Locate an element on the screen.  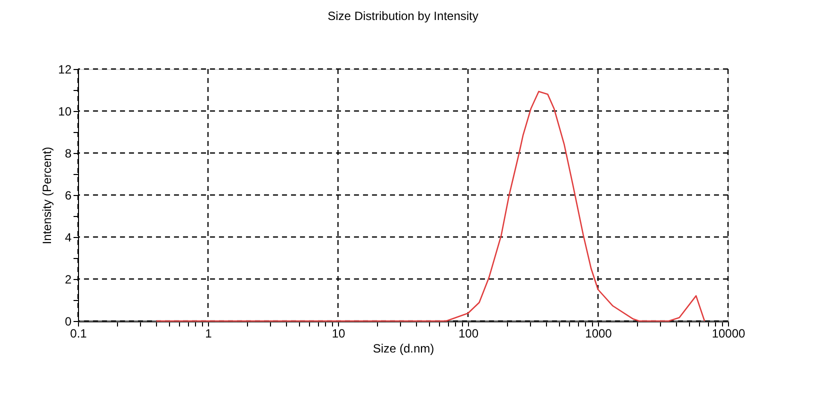
y-tick-label: 2 is located at coordinates (68, 279).